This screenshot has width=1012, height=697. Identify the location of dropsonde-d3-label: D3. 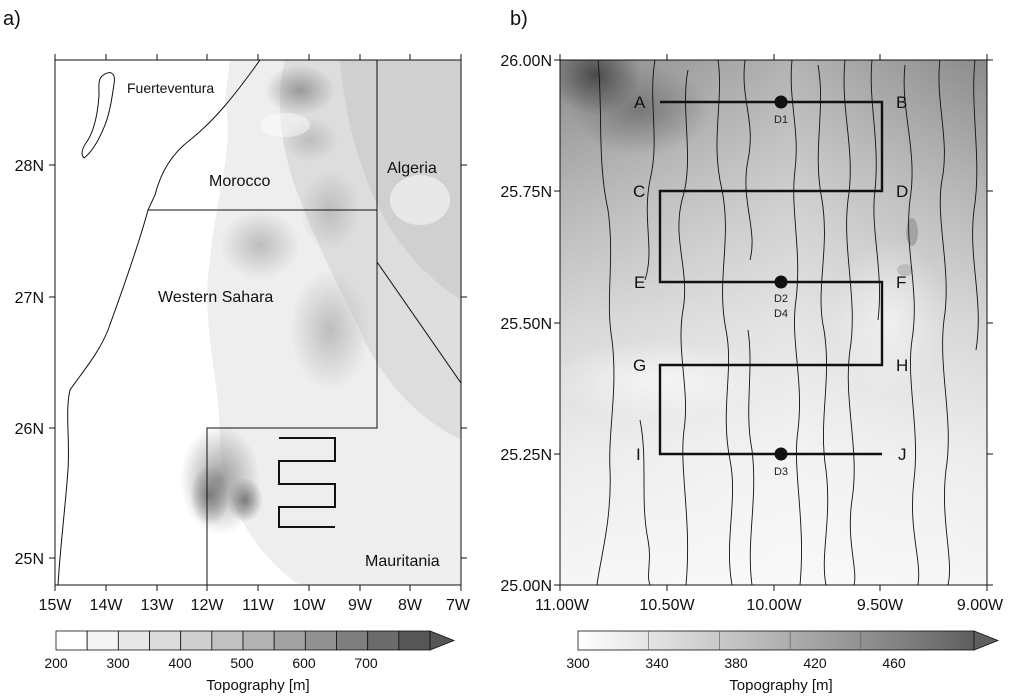
(781, 472).